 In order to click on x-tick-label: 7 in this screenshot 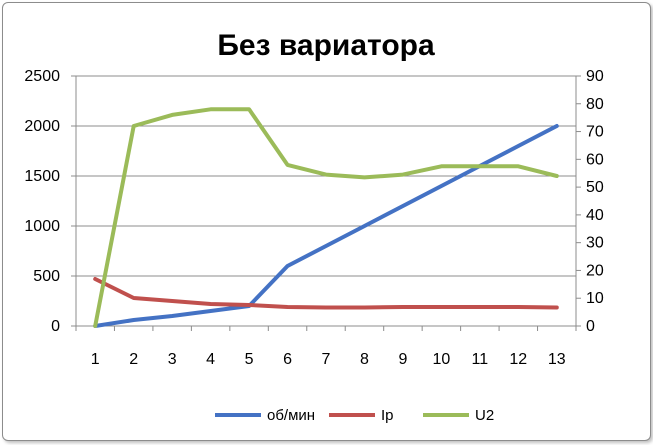, I will do `click(326, 359)`.